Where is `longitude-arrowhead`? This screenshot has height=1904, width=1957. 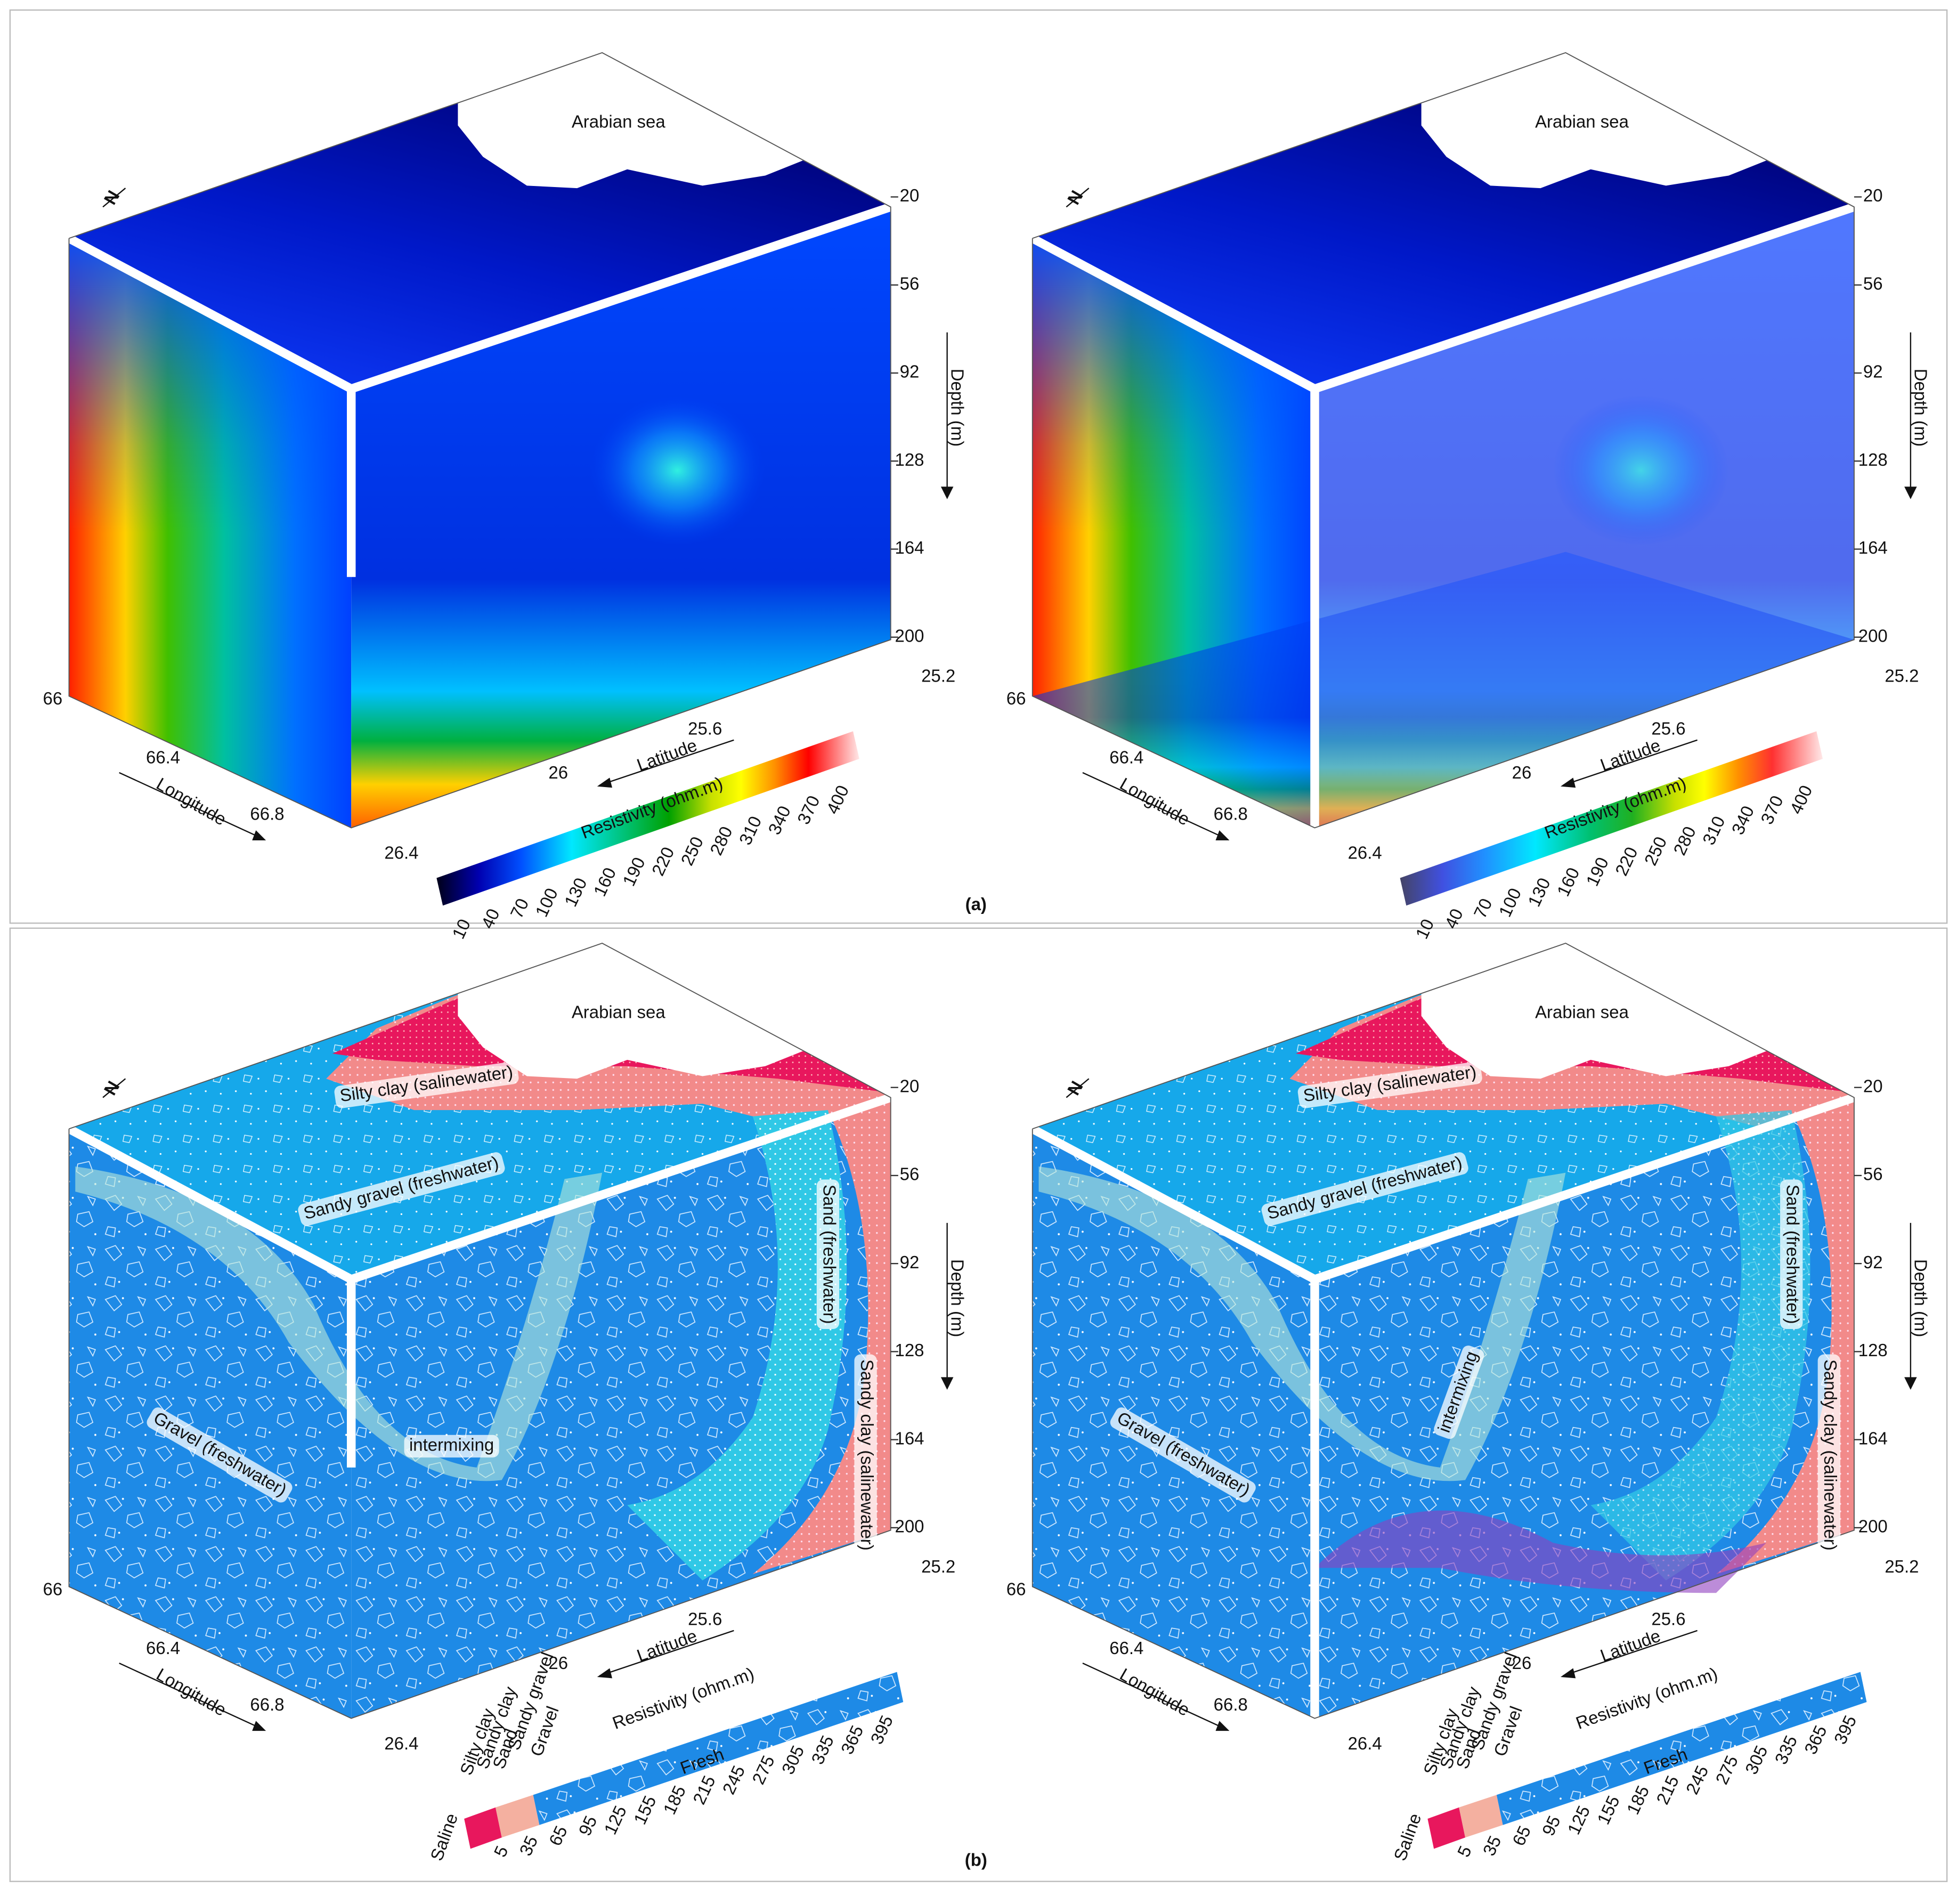 longitude-arrowhead is located at coordinates (259, 1726).